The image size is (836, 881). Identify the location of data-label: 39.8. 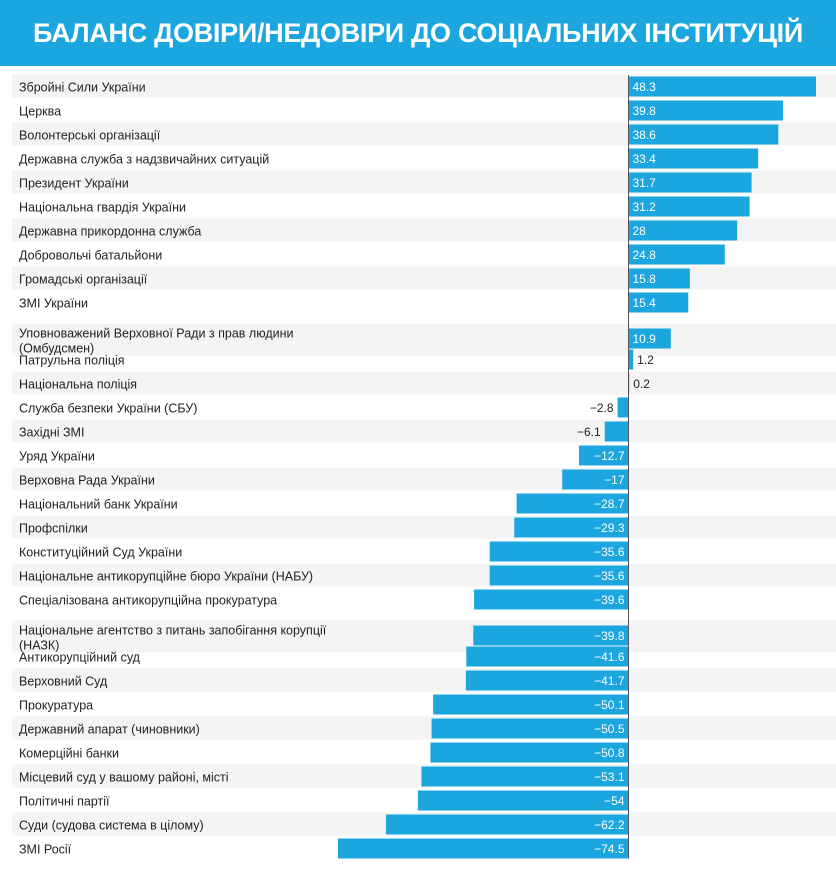
(645, 111).